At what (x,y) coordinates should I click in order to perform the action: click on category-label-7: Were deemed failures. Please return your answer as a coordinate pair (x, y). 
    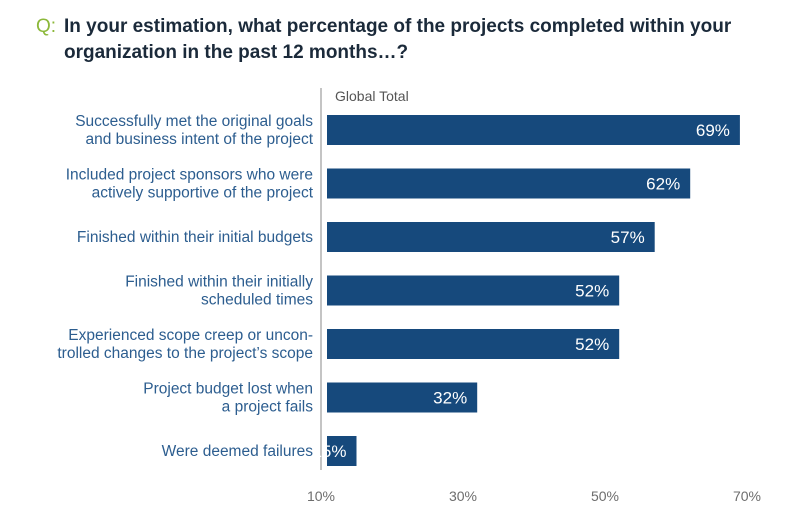
    Looking at the image, I should click on (238, 451).